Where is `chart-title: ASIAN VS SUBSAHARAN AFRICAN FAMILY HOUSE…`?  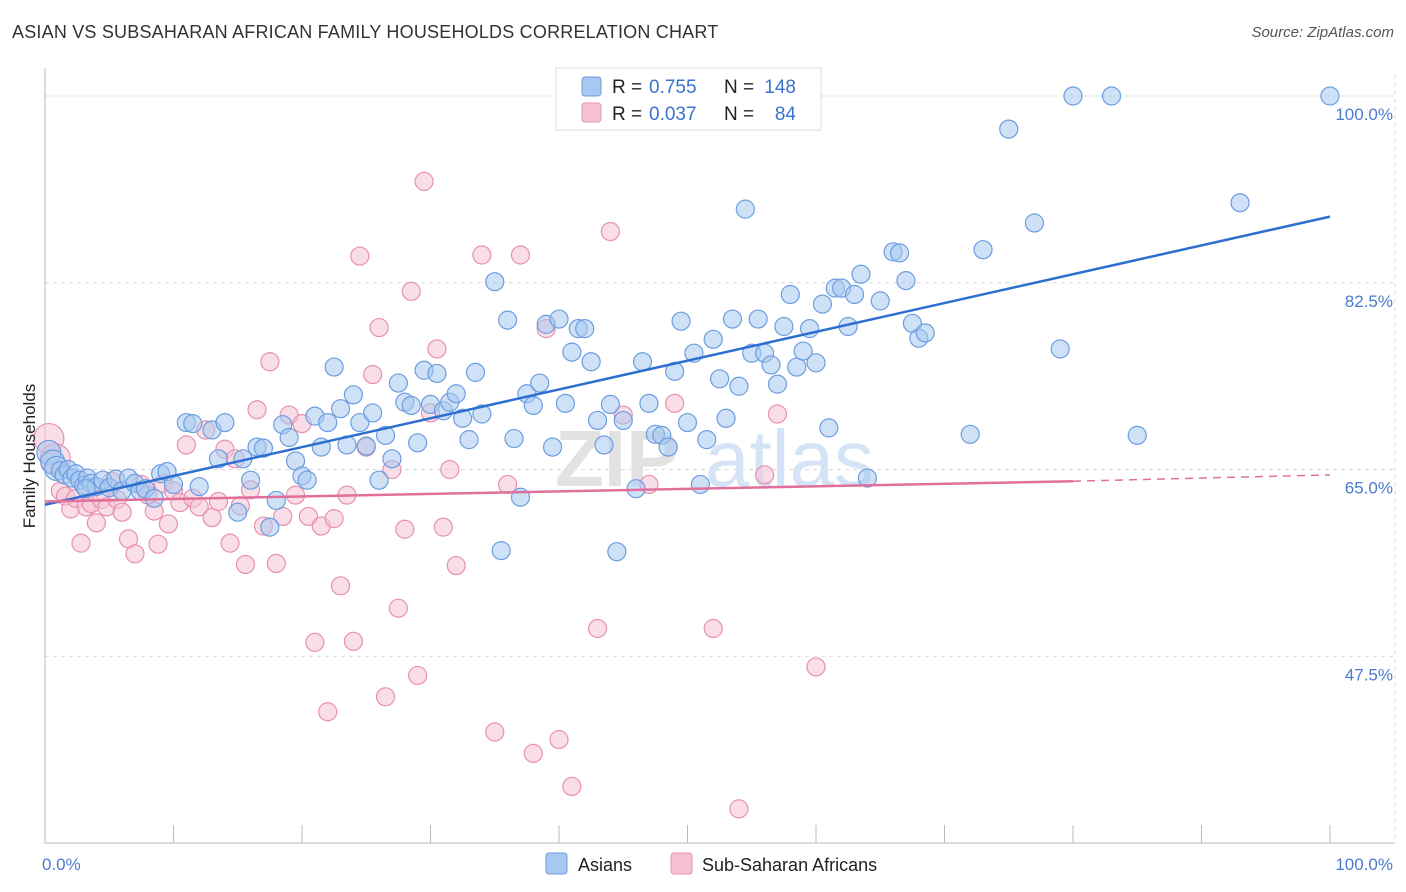 chart-title: ASIAN VS SUBSAHARAN AFRICAN FAMILY HOUSE… is located at coordinates (365, 32).